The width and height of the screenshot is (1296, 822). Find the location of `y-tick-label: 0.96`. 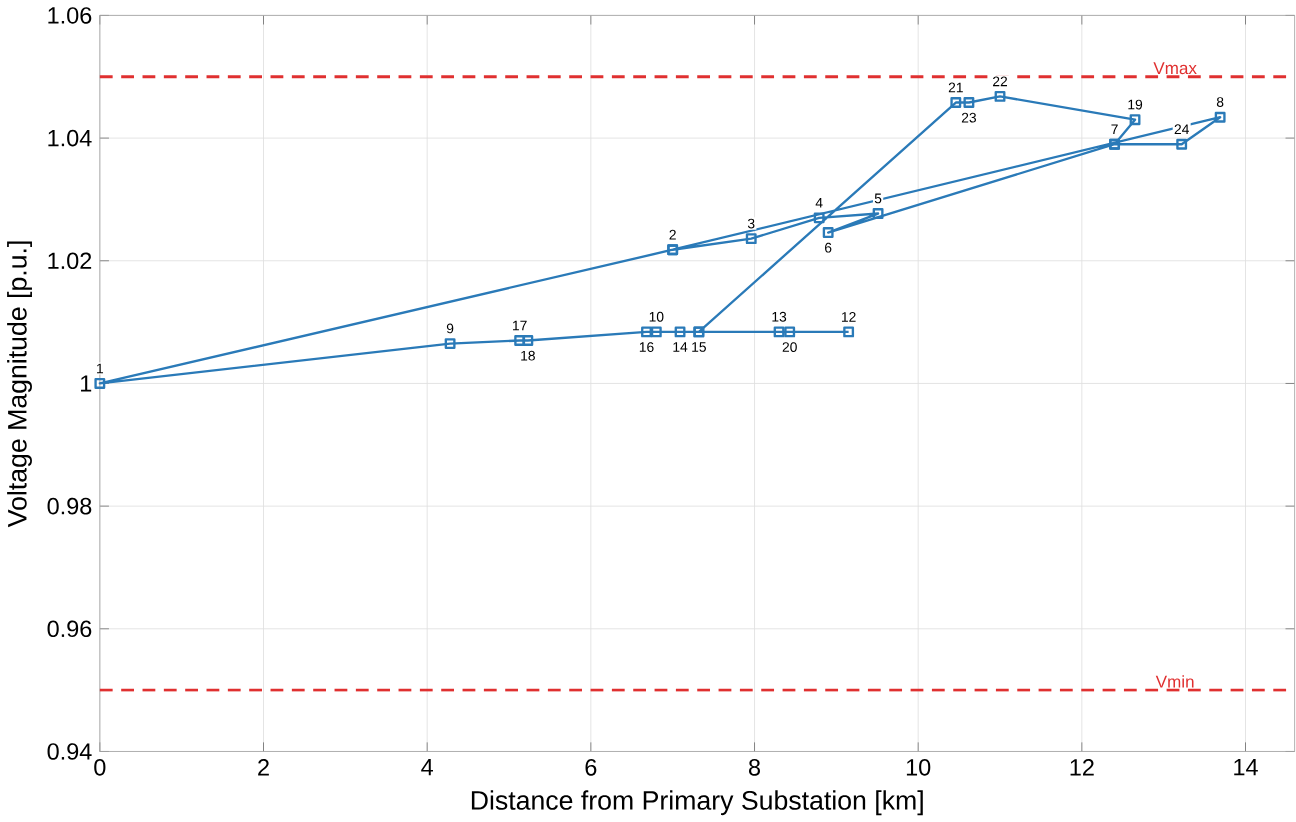

y-tick-label: 0.96 is located at coordinates (69, 628).